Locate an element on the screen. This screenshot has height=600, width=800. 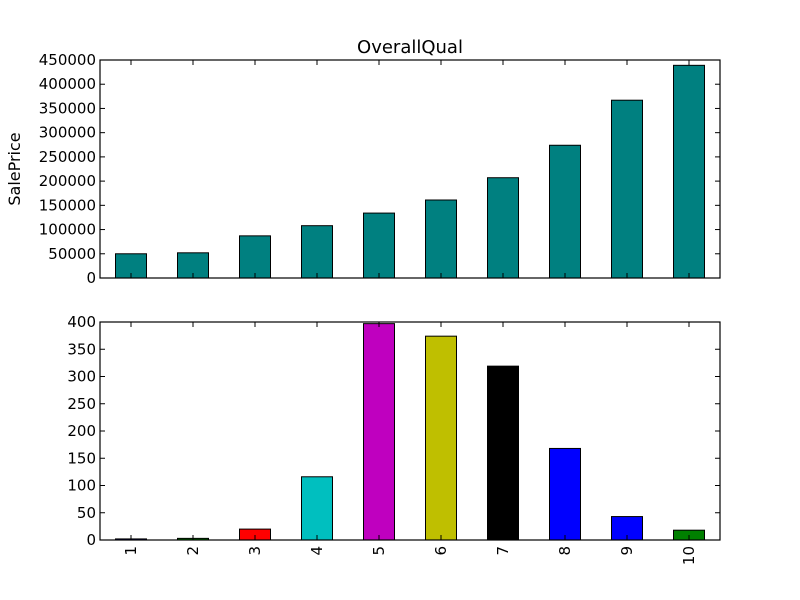
x-tick-label: 7 is located at coordinates (503, 551).